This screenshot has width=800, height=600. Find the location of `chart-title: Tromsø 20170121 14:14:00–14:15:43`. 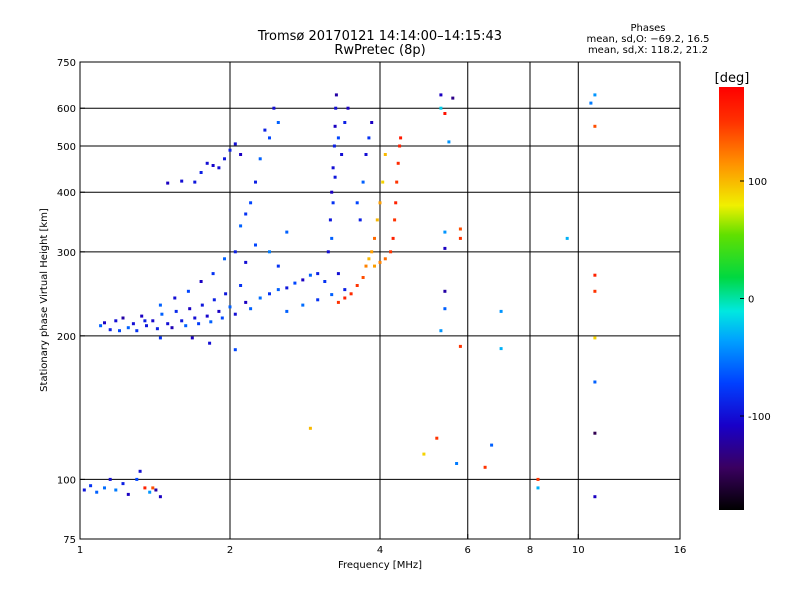

chart-title: Tromsø 20170121 14:14:00–14:15:43 is located at coordinates (379, 36).